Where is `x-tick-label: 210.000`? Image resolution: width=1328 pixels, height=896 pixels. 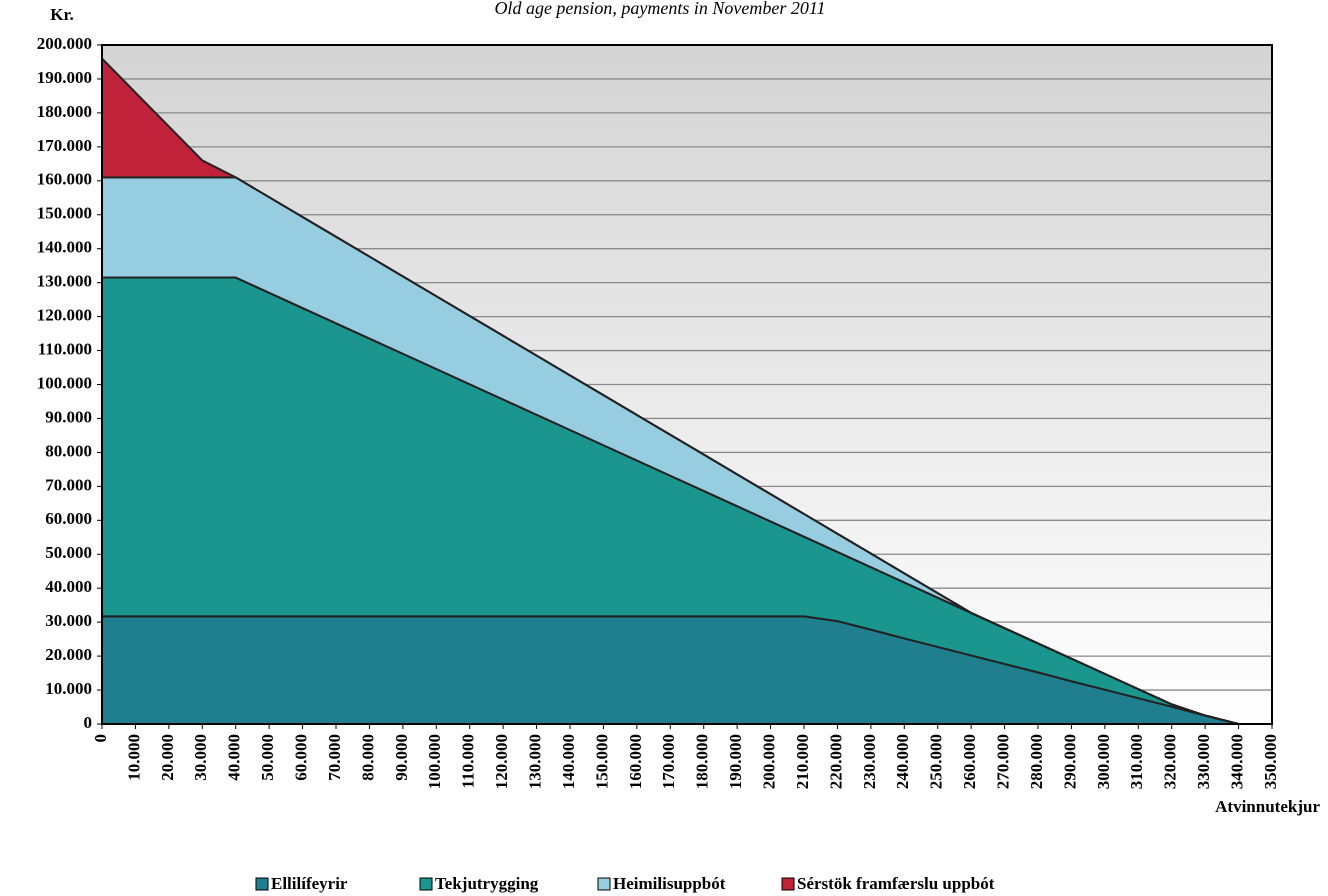 x-tick-label: 210.000 is located at coordinates (802, 761).